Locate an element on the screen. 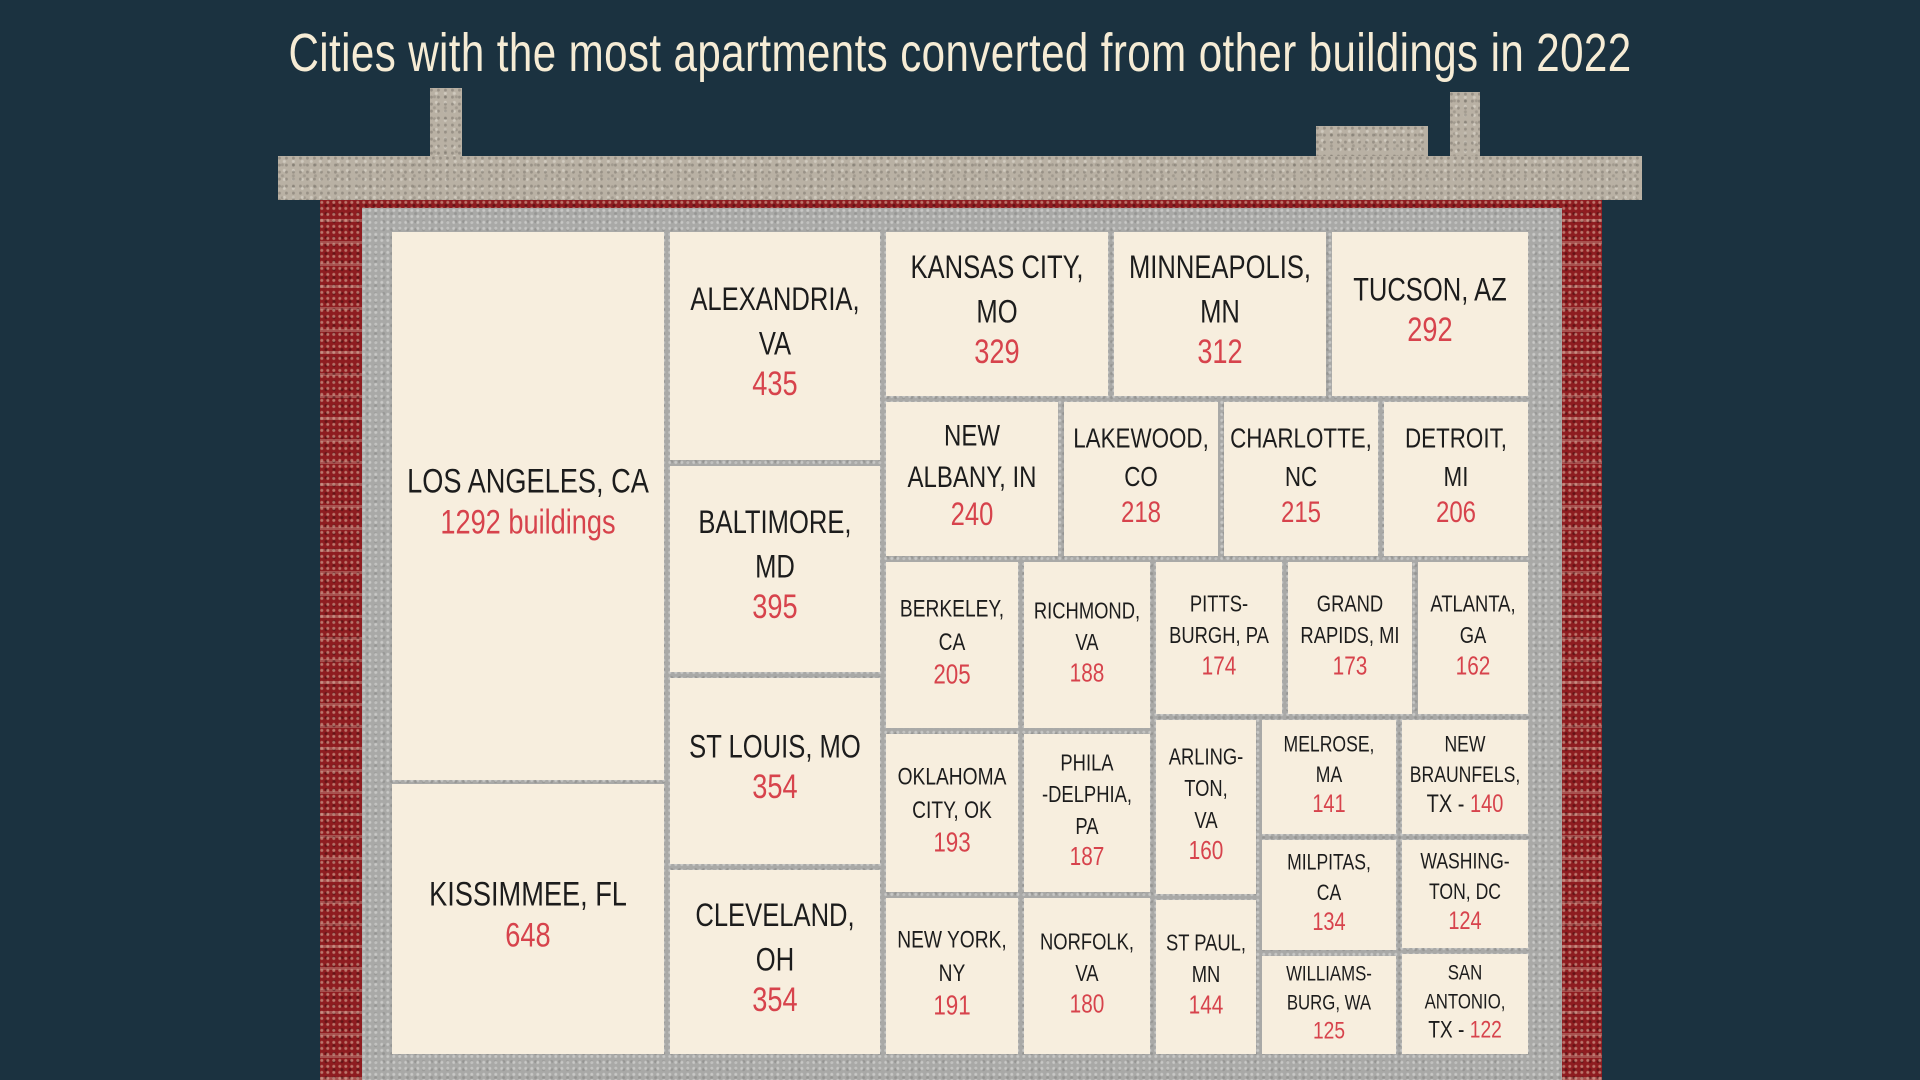  treemap-cell-berkeley-ca: BERKELEY, CA 205 is located at coordinates (952, 645).